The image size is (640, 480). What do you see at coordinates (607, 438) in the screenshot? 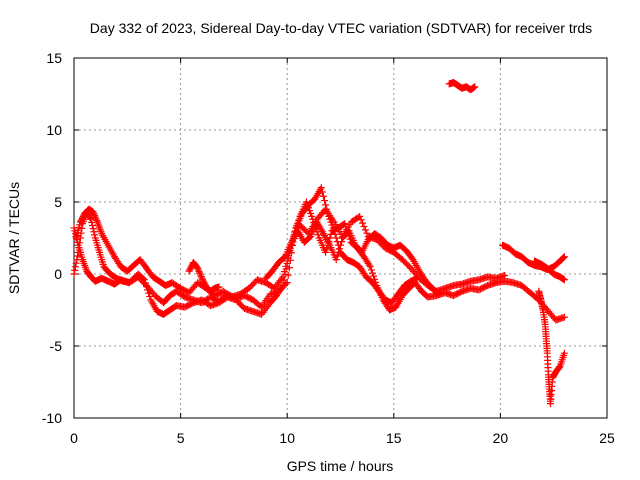
I see `x-tick-label: 25` at bounding box center [607, 438].